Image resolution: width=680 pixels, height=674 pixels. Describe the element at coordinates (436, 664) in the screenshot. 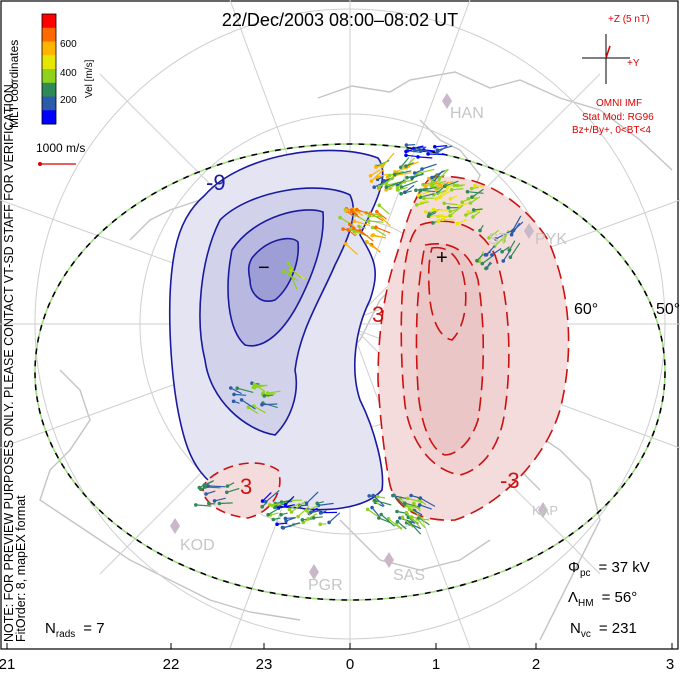

I see `mlt-tick-1: 1` at that location.